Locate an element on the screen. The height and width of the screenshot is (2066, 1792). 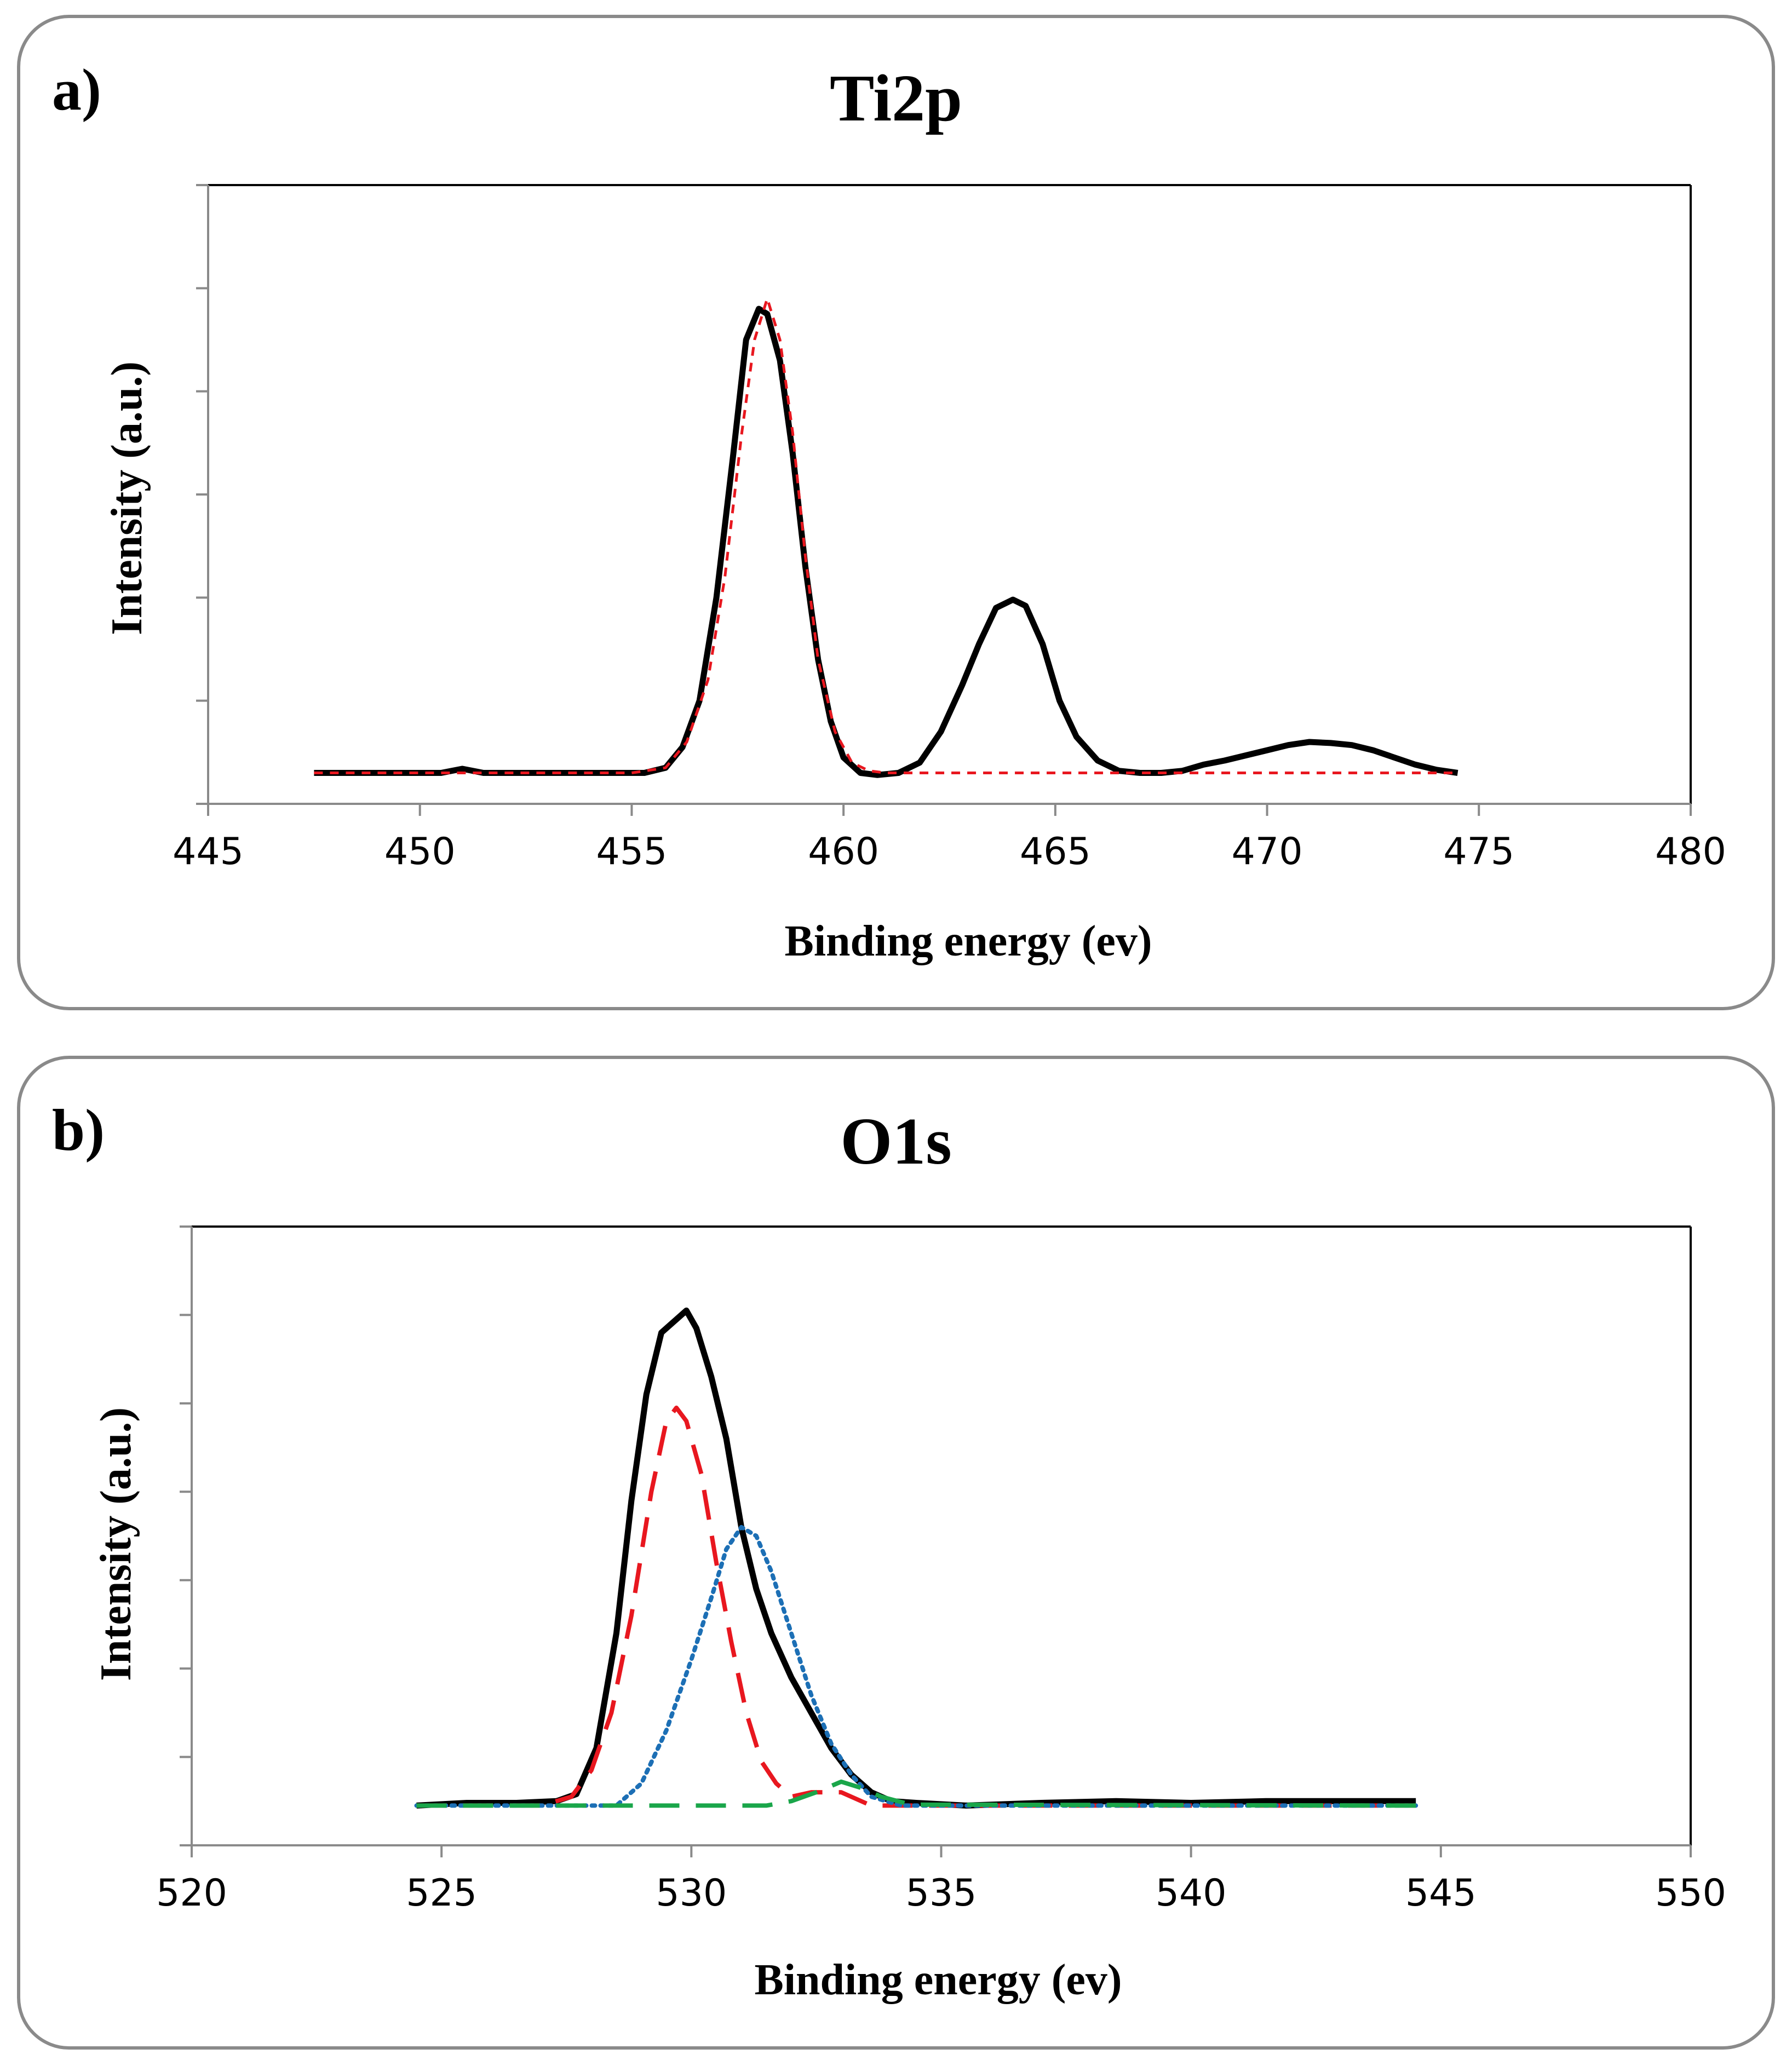
x-tick-label: 480 is located at coordinates (1690, 851).